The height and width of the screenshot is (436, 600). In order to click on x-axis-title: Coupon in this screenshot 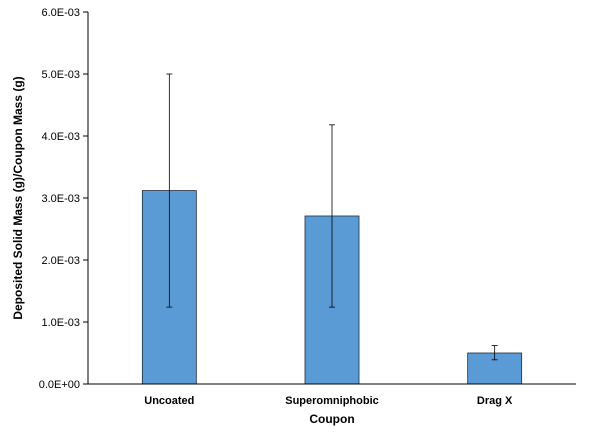, I will do `click(331, 419)`.